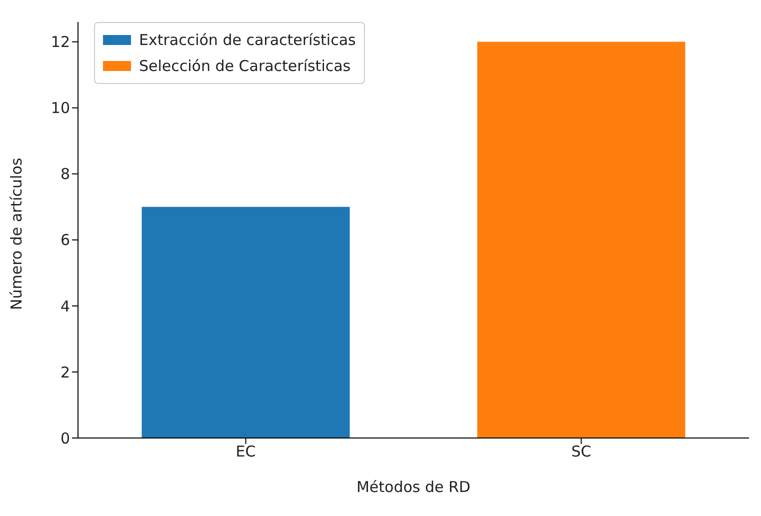  What do you see at coordinates (65, 240) in the screenshot?
I see `y-tick-label: 6` at bounding box center [65, 240].